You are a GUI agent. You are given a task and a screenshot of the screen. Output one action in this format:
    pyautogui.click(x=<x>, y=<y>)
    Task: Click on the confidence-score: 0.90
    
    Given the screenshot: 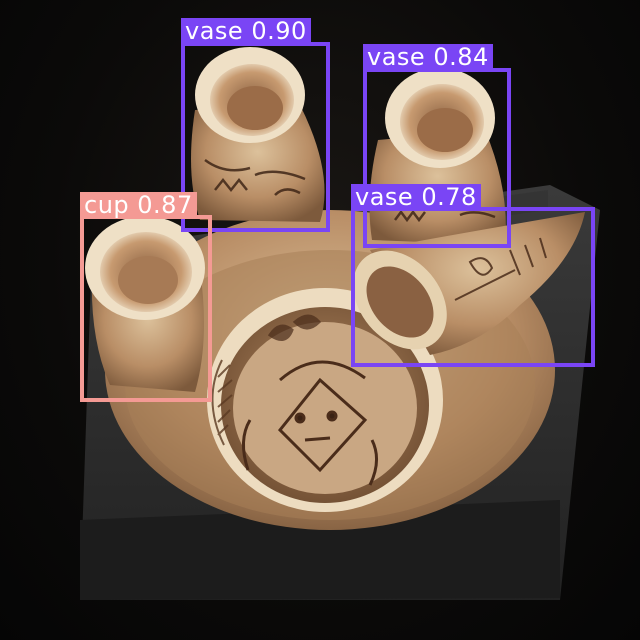 What is the action you would take?
    pyautogui.click(x=279, y=31)
    